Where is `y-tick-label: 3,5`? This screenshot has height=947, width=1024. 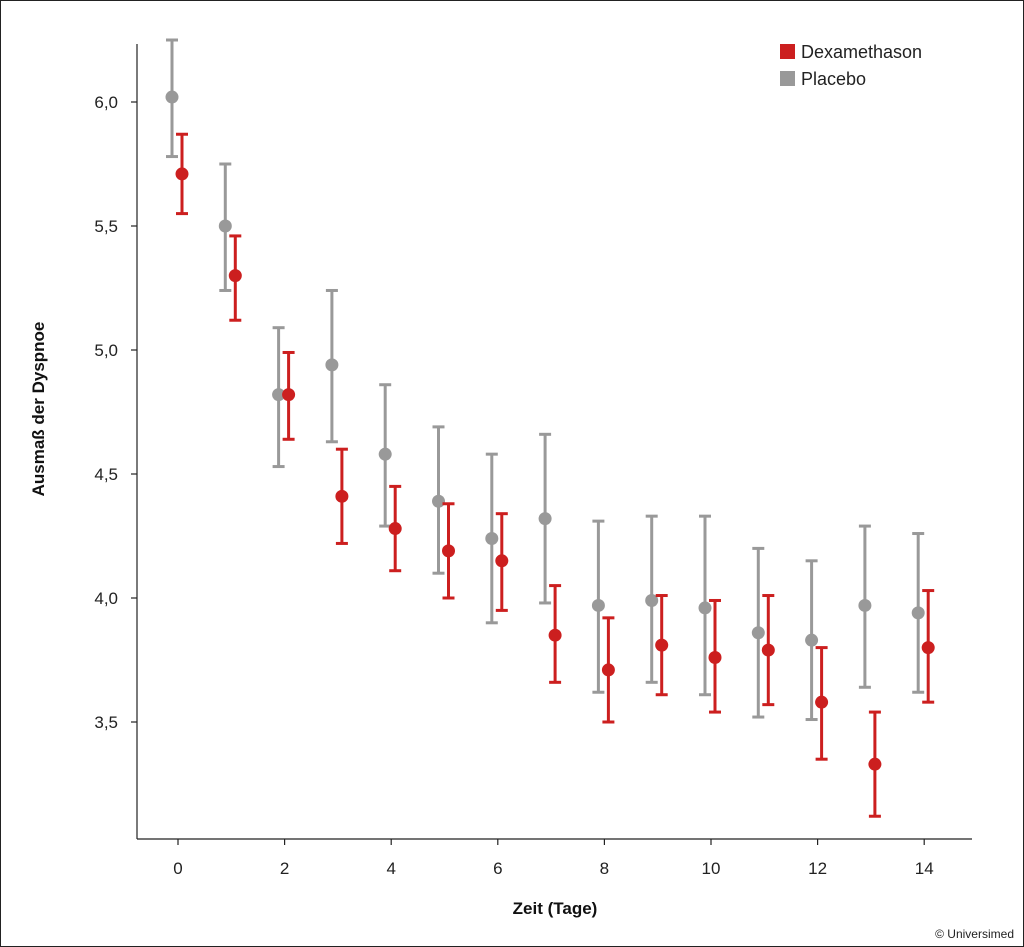
y-tick-label: 3,5 is located at coordinates (106, 722).